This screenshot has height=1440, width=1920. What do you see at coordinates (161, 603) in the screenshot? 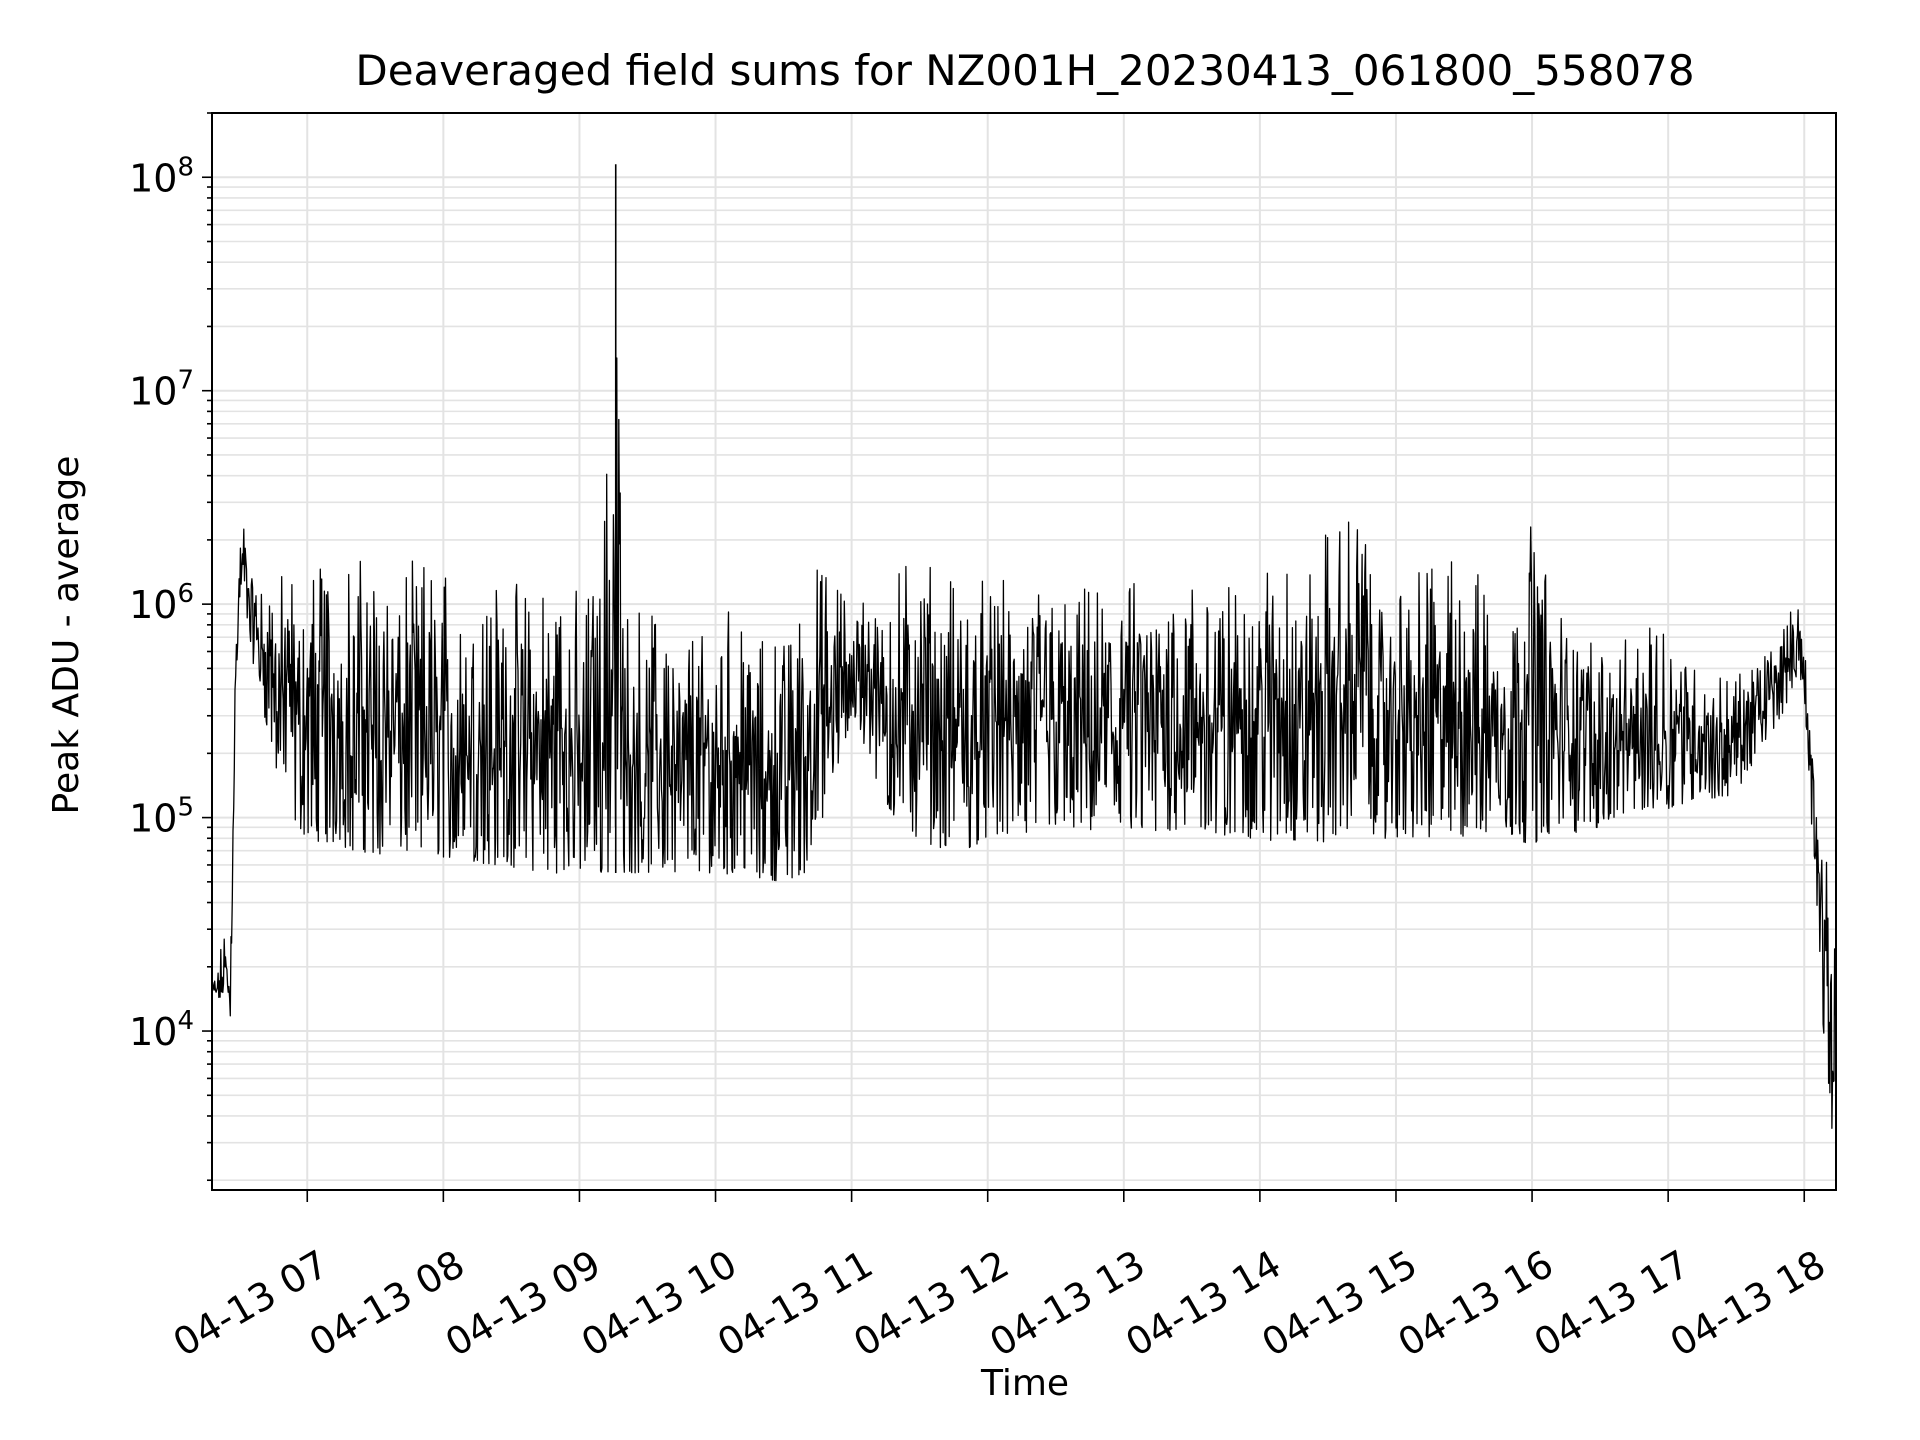
I see `y-tick-label: 106` at bounding box center [161, 603].